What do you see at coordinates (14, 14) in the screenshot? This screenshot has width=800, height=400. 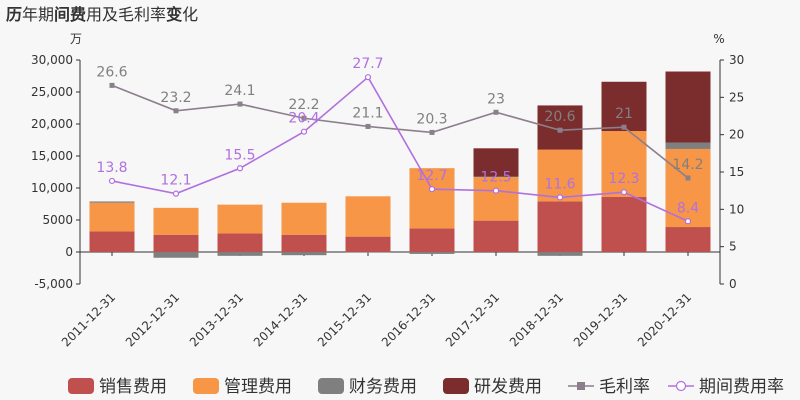 I see `title-part: 历` at bounding box center [14, 14].